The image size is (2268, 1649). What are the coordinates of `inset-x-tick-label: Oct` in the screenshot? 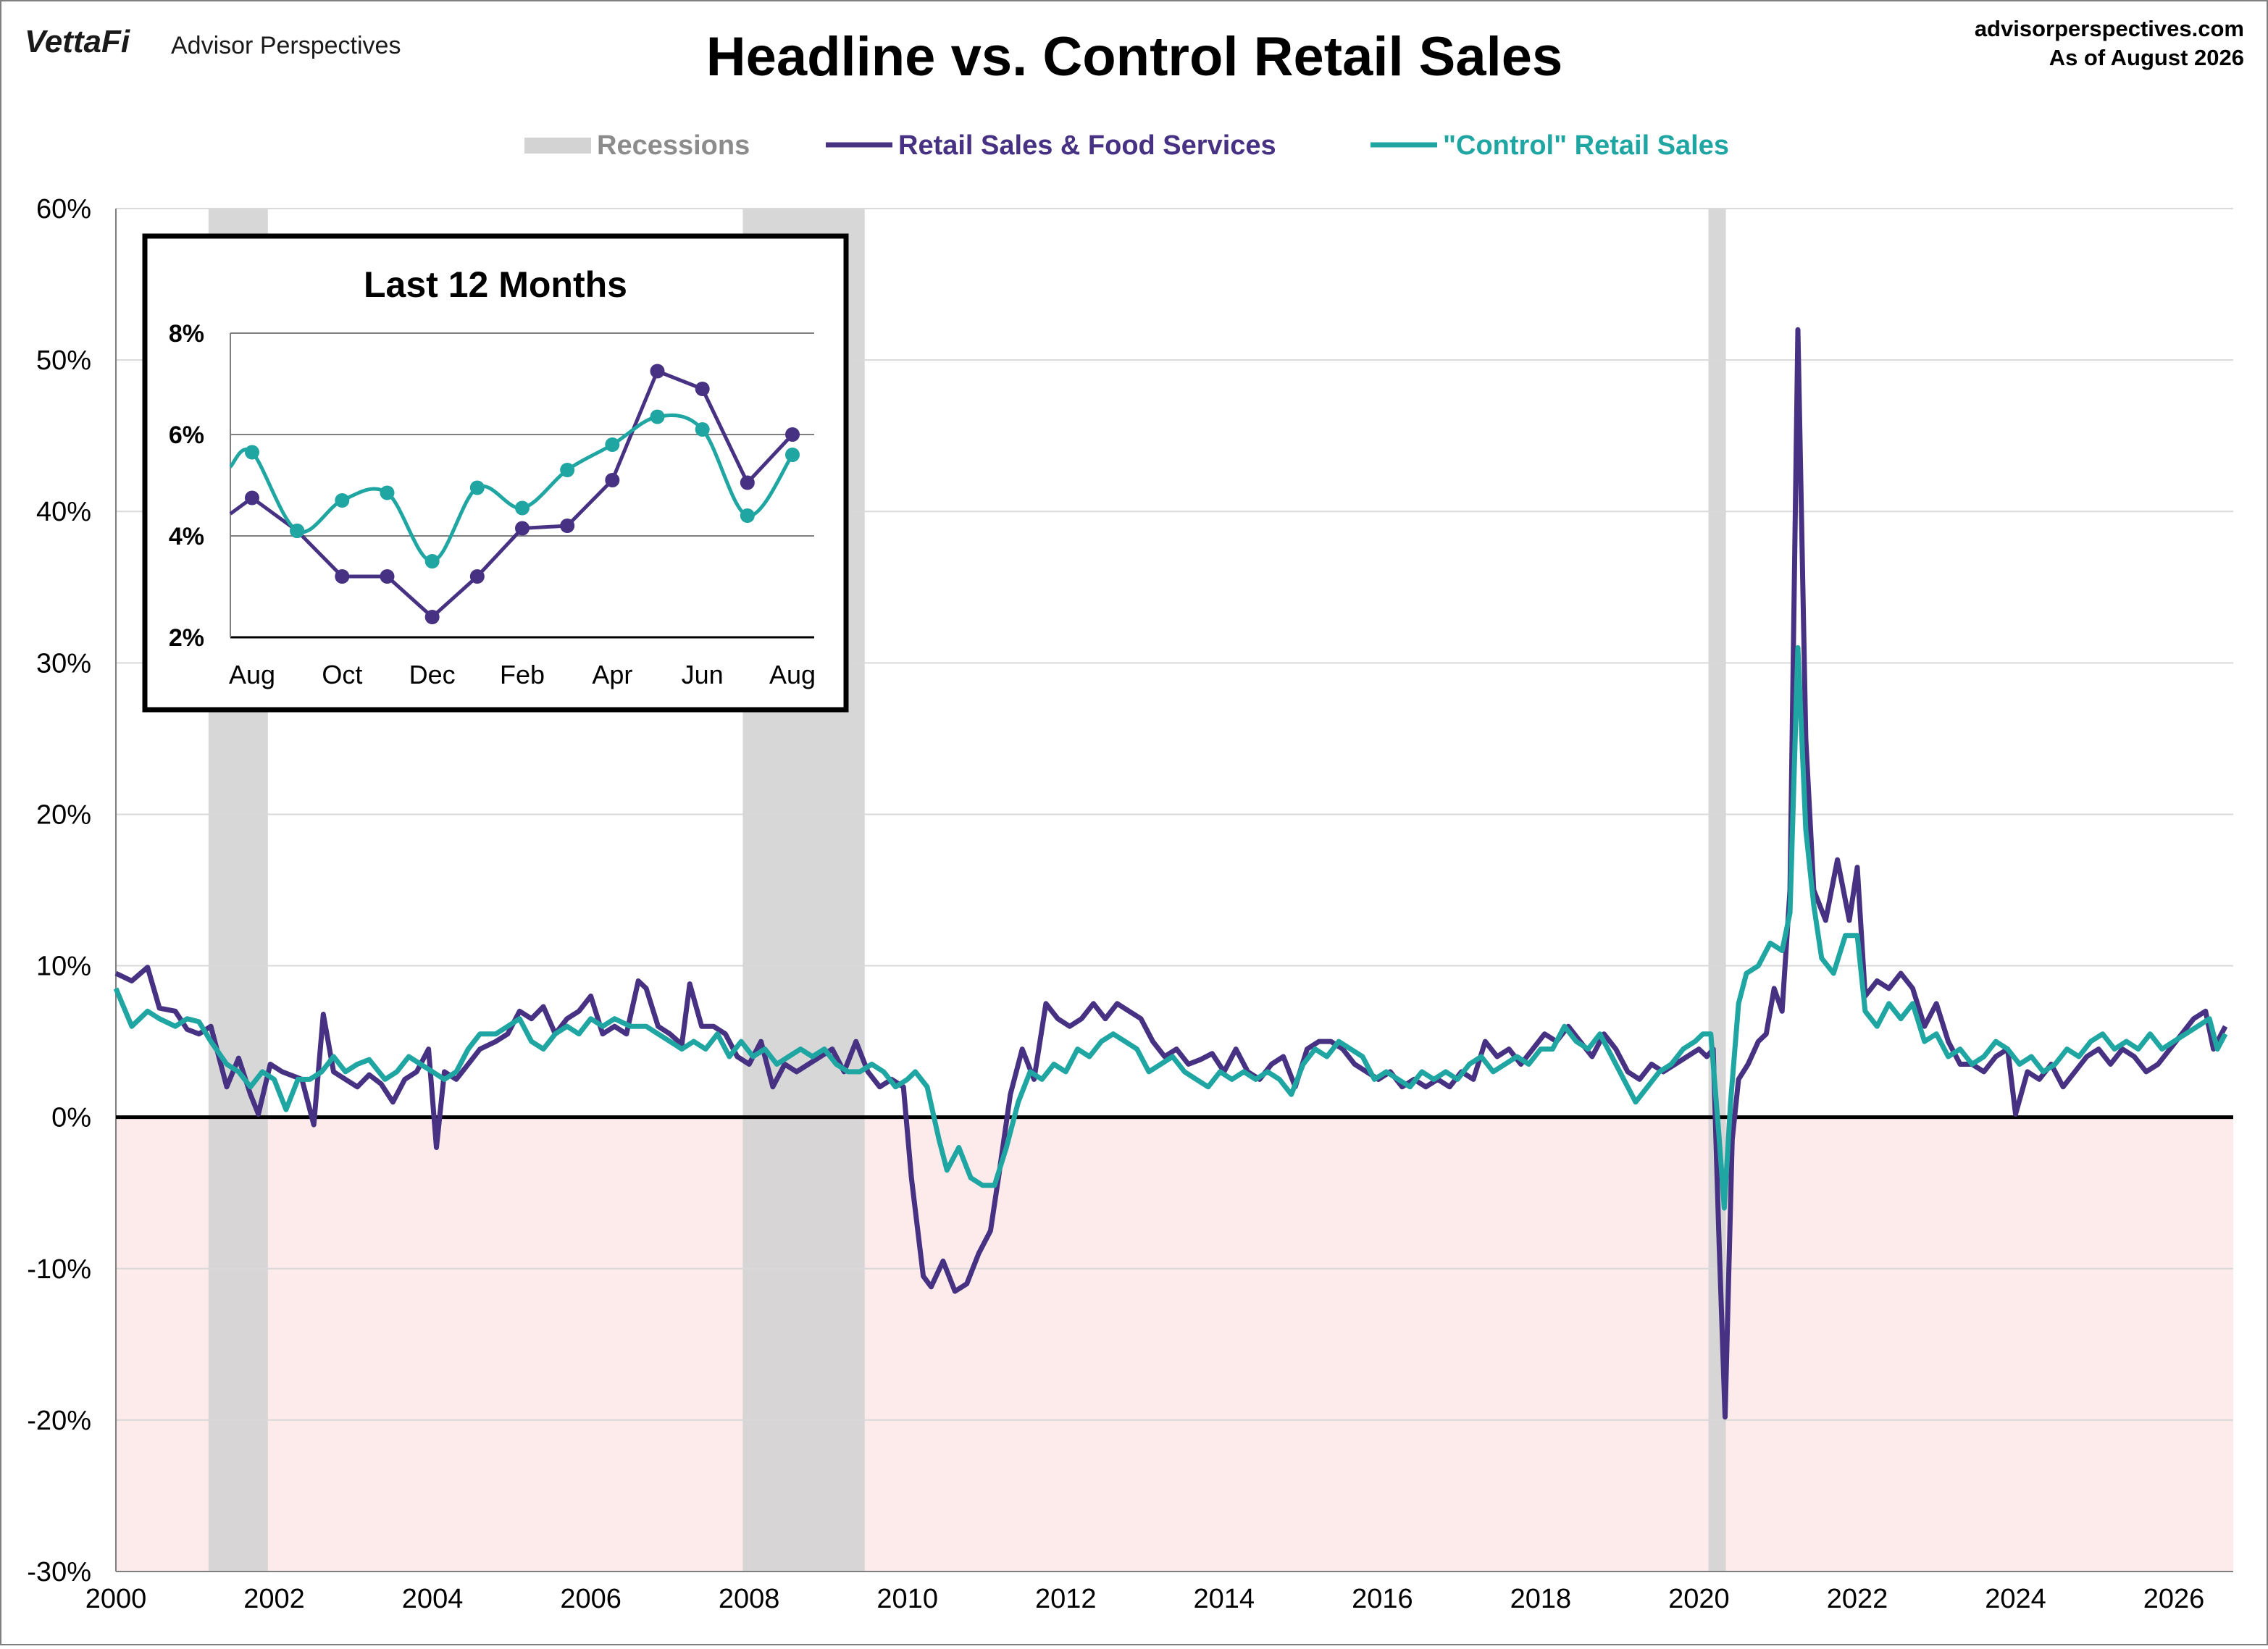 It's located at (342, 674).